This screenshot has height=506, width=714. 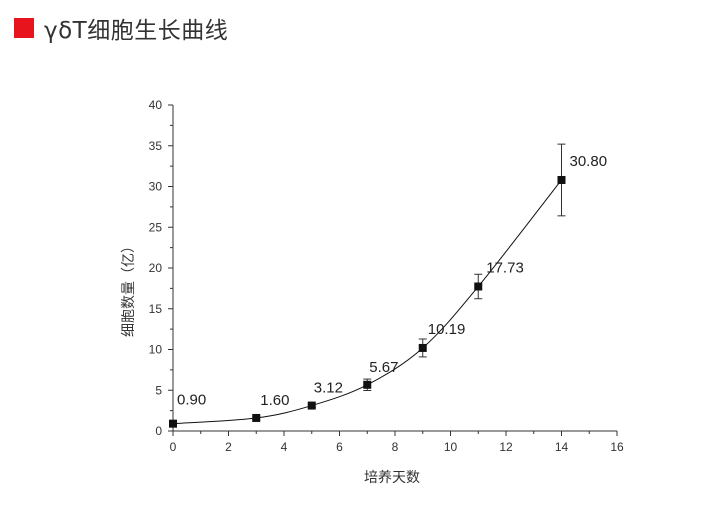 I want to click on x-tick-label: 8, so click(x=395, y=447).